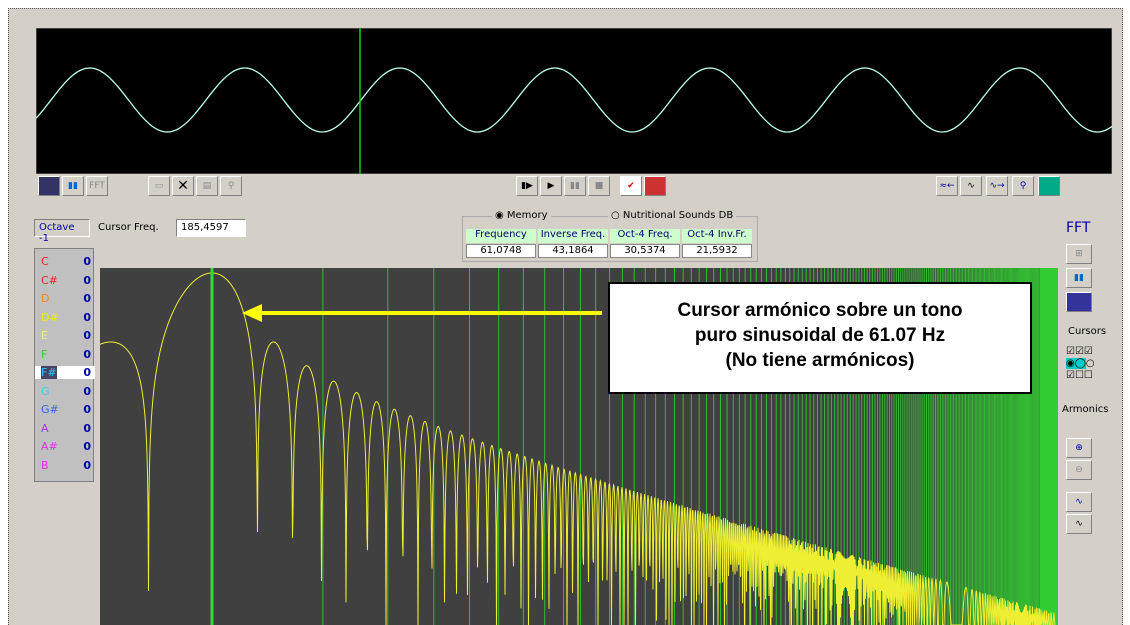 The image size is (1130, 625). Describe the element at coordinates (947, 186) in the screenshot. I see `wave-left-button: ≈←` at that location.